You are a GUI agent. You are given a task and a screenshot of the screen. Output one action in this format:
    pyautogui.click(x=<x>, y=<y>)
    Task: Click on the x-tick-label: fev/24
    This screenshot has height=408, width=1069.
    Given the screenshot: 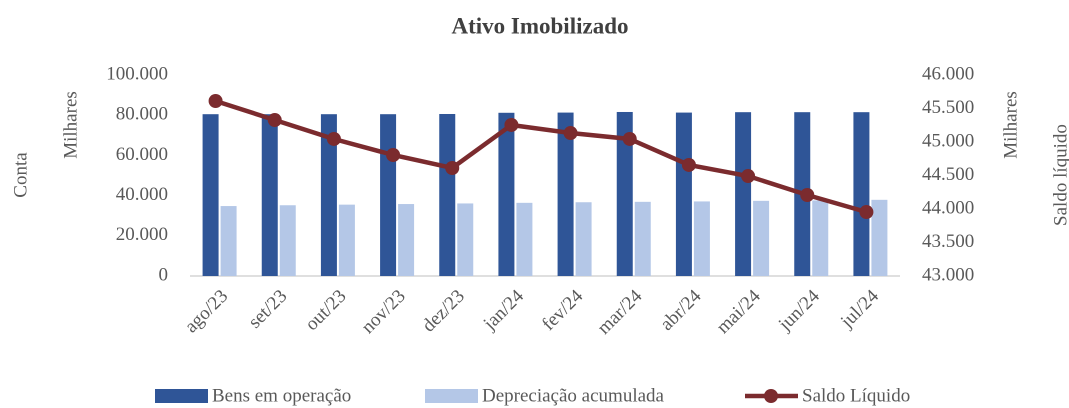 What is the action you would take?
    pyautogui.click(x=563, y=310)
    